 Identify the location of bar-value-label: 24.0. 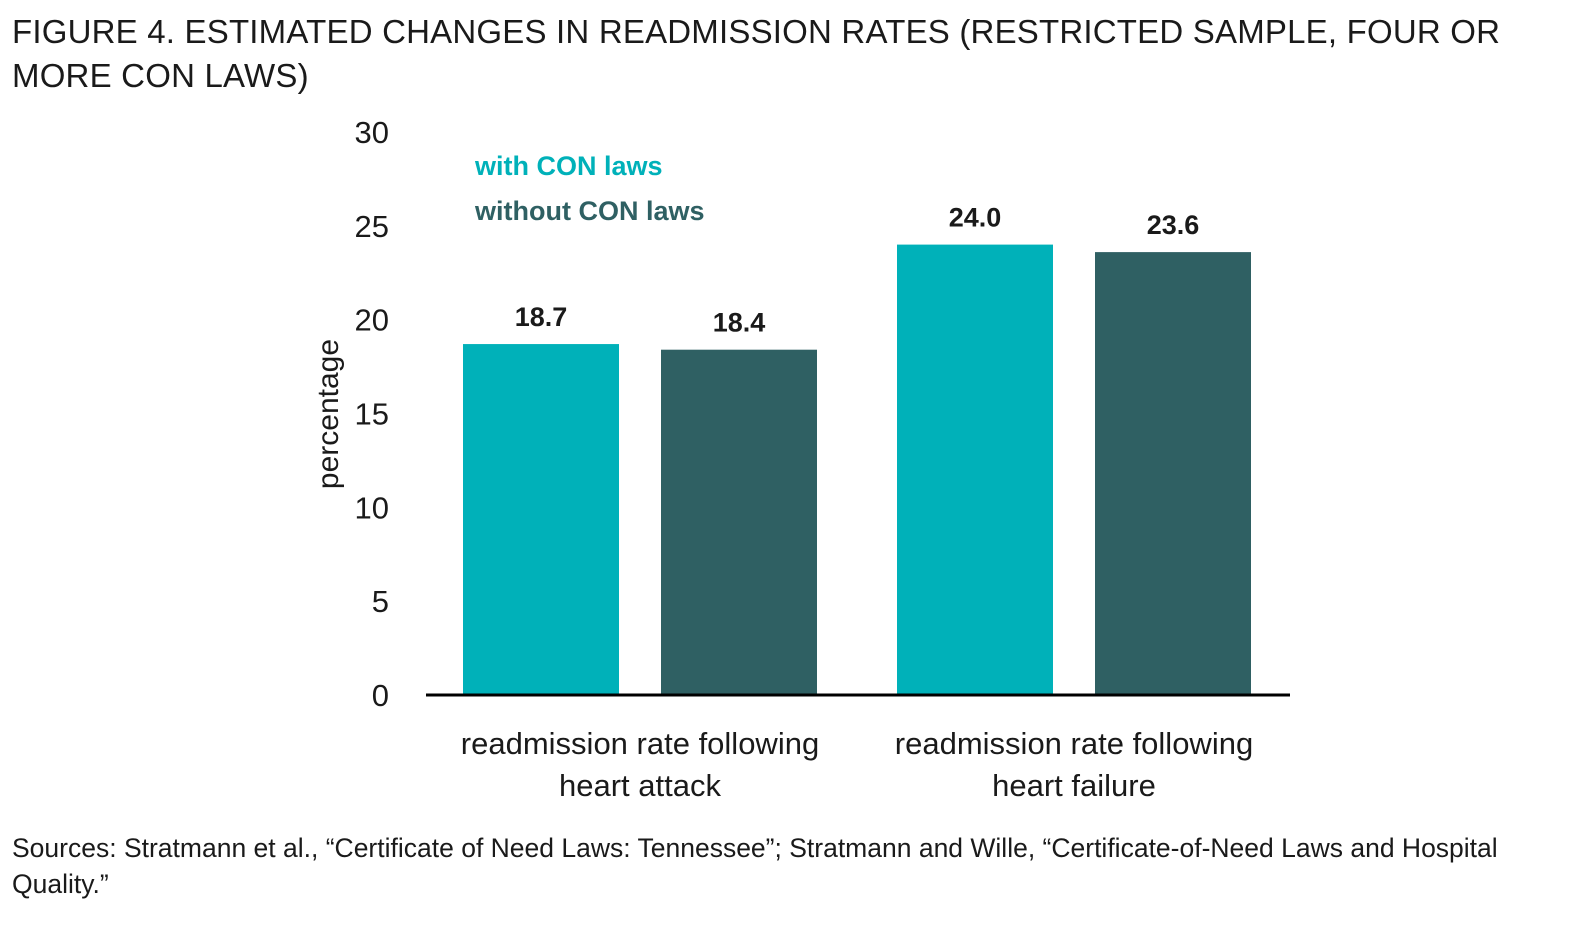
(975, 218).